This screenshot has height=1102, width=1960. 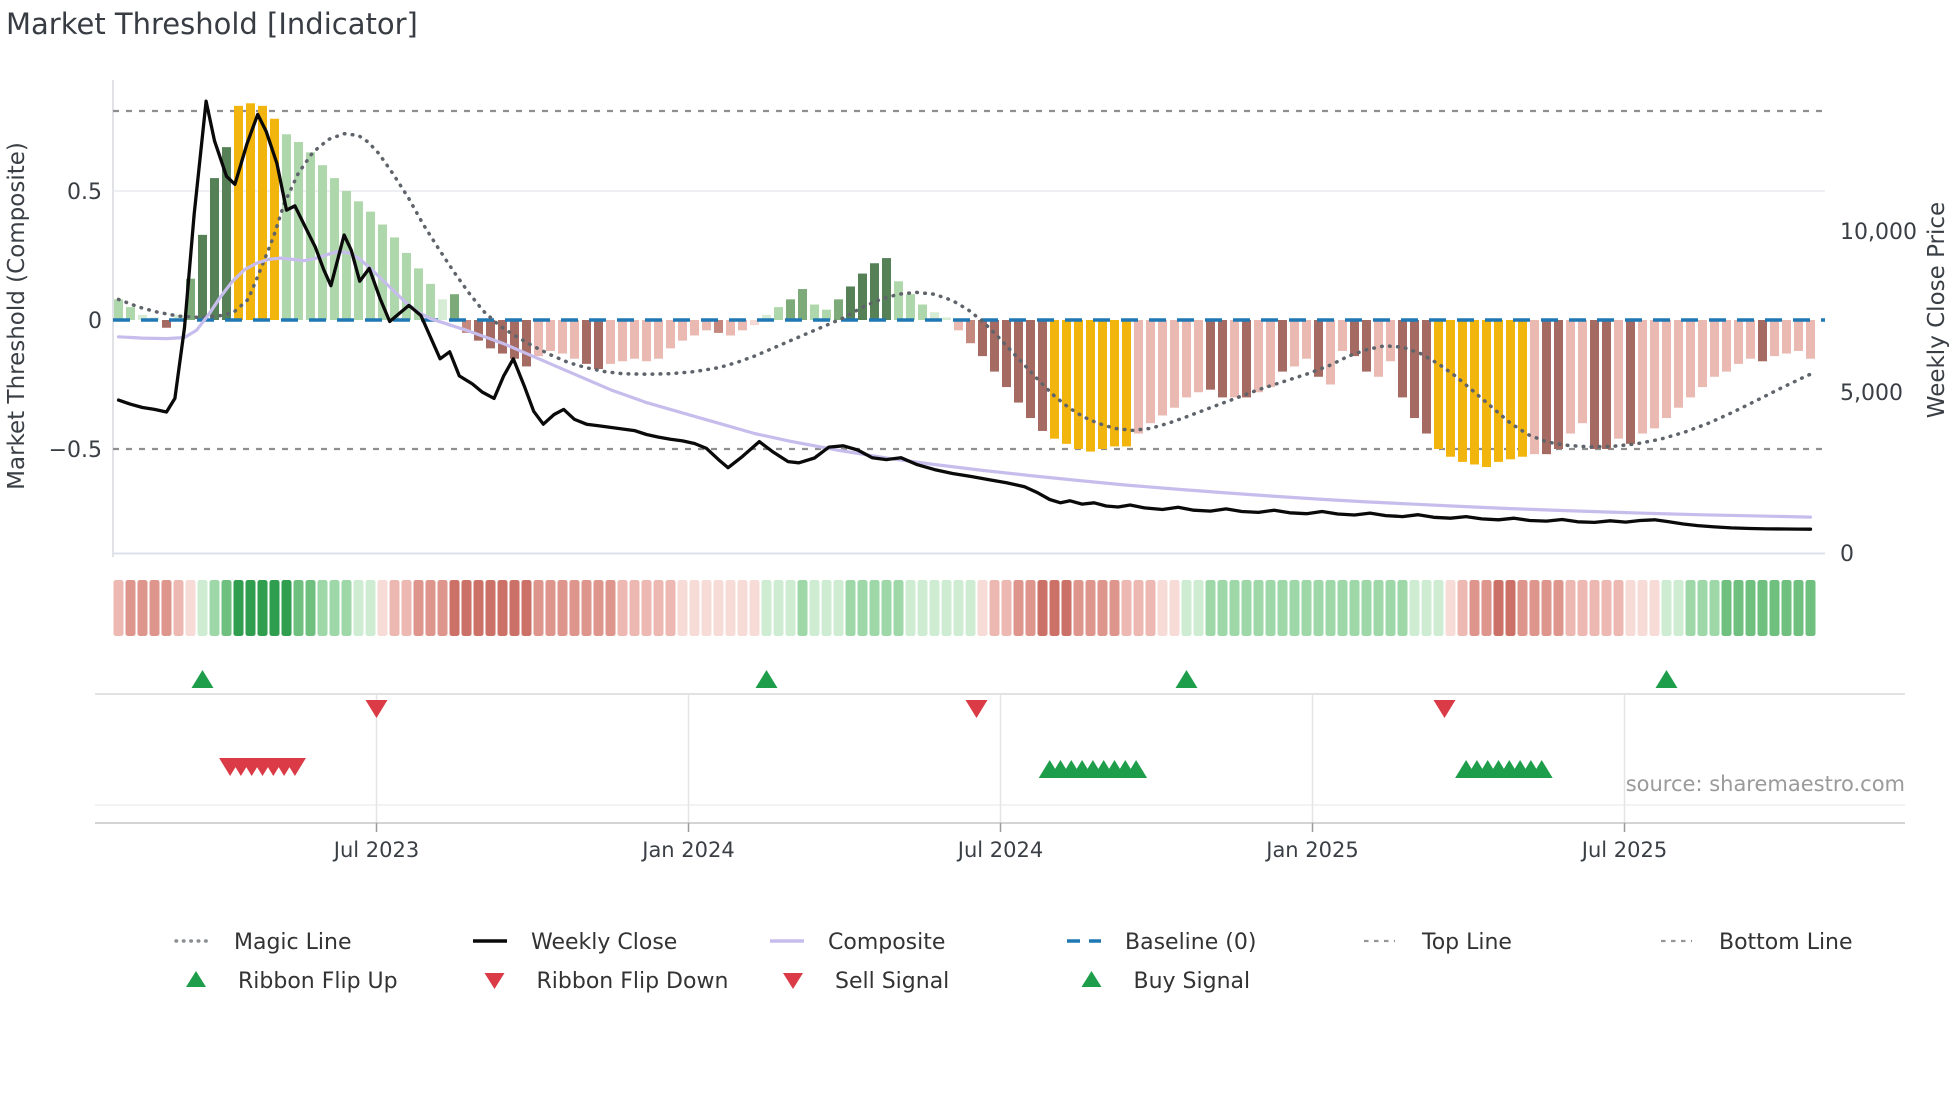 What do you see at coordinates (999, 850) in the screenshot?
I see `x-tick-label: Jul 2024` at bounding box center [999, 850].